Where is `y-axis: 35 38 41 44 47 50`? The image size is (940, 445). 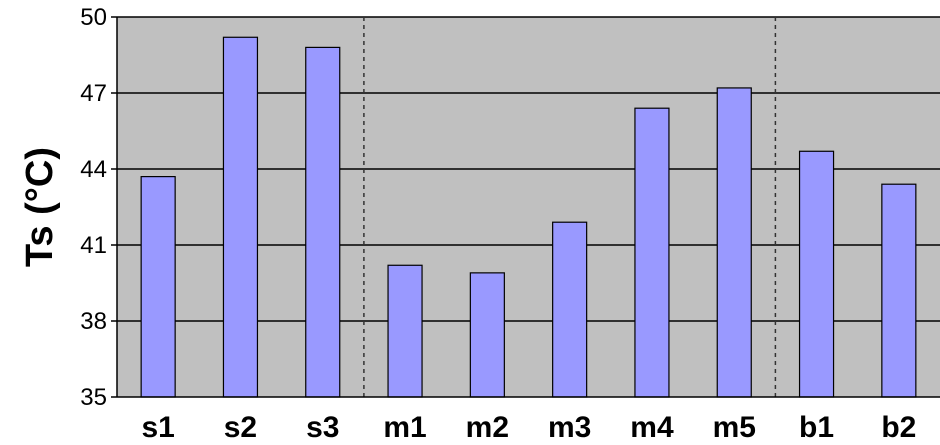 y-axis: 35 38 41 44 47 50 is located at coordinates (99, 207).